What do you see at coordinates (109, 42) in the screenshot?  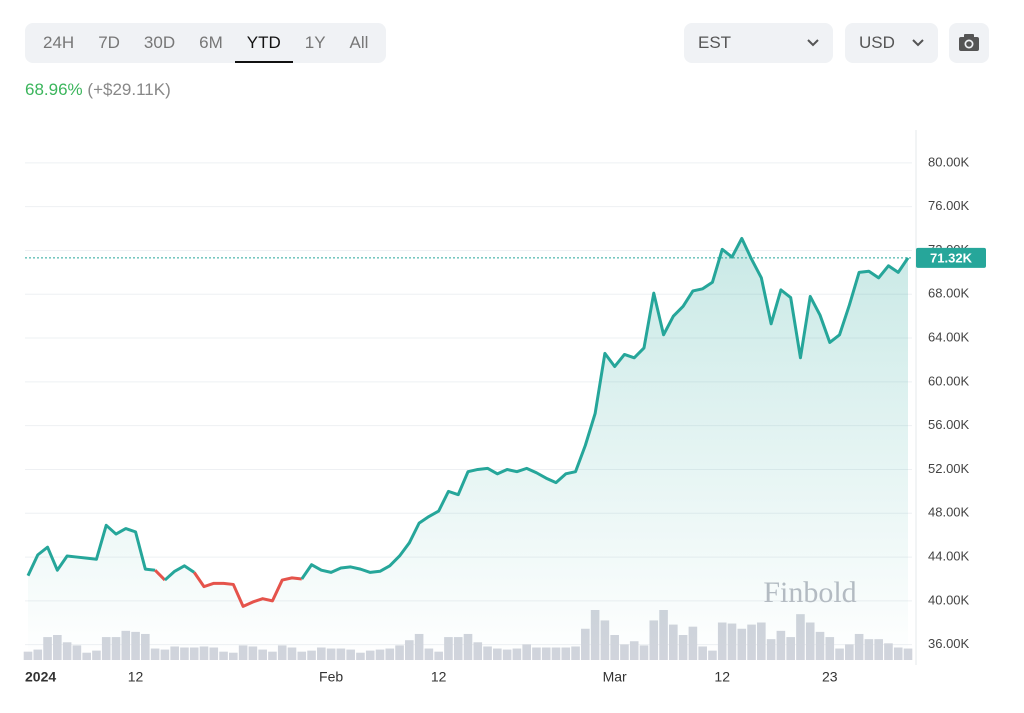 I see `range-tab: 7D` at bounding box center [109, 42].